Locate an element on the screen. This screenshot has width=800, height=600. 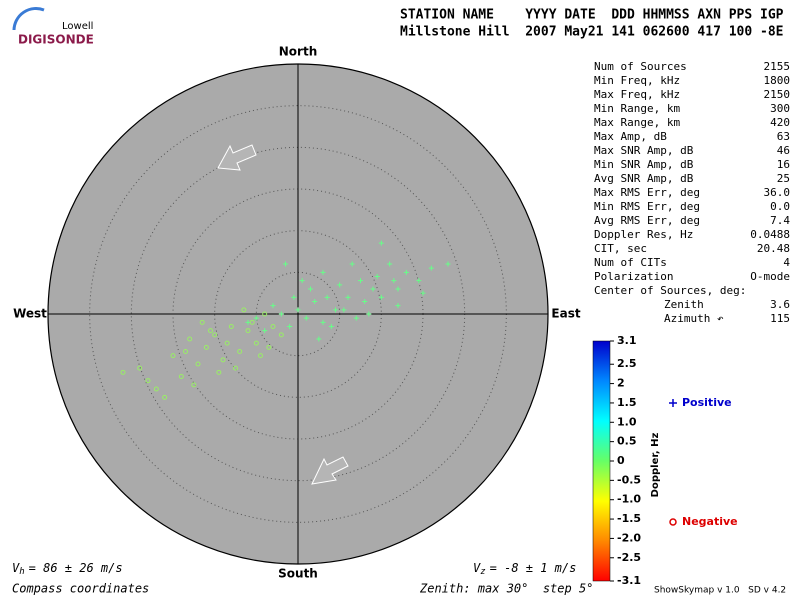
stat-value: 1800 is located at coordinates (777, 80).